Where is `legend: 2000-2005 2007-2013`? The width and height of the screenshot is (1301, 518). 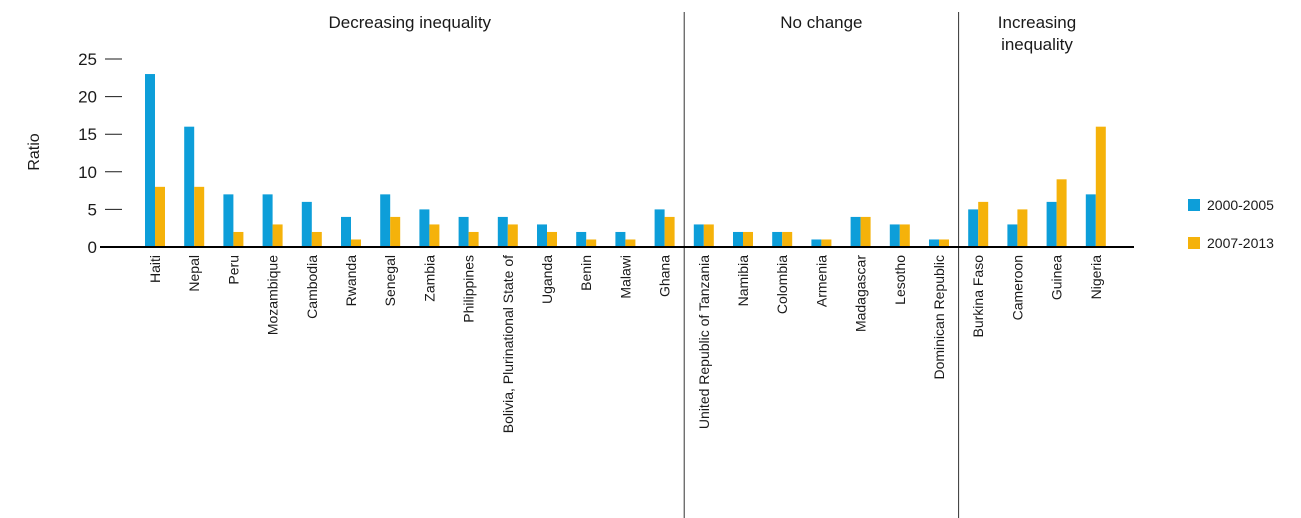 legend: 2000-2005 2007-2013 is located at coordinates (1231, 224).